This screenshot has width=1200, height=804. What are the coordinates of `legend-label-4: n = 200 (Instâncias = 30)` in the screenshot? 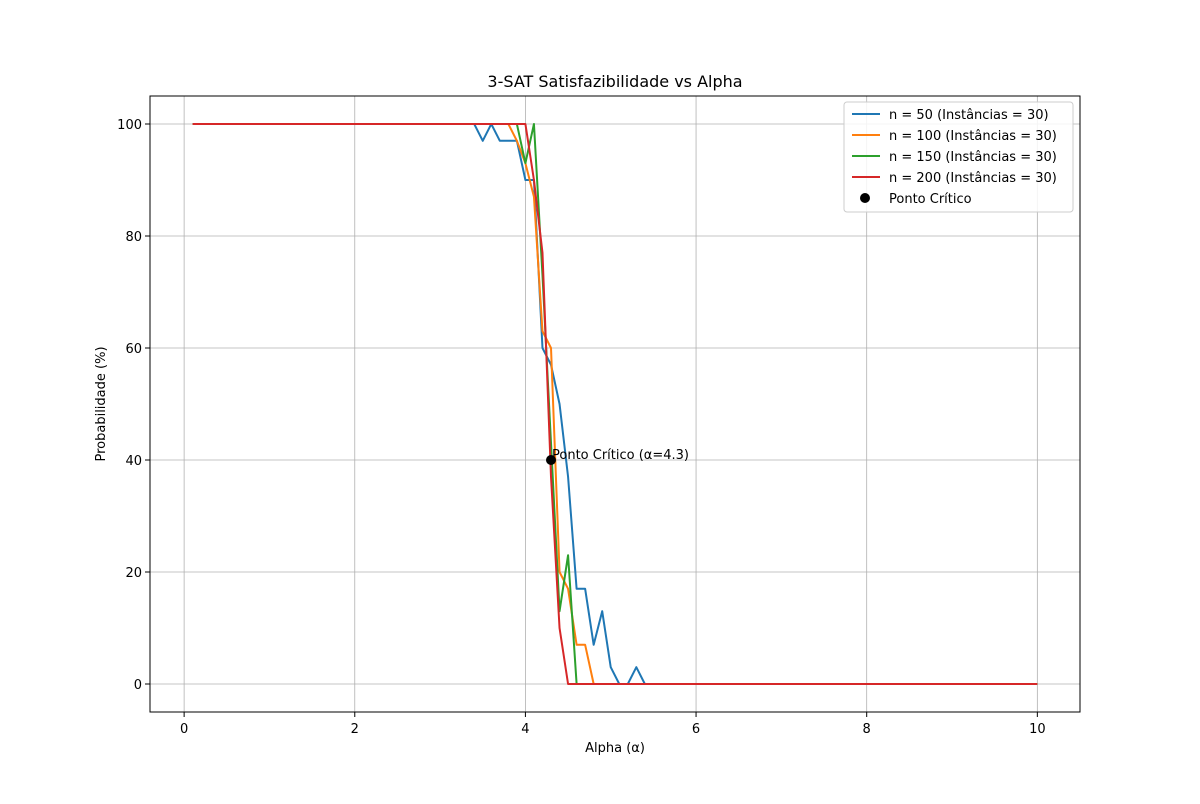 It's located at (973, 178).